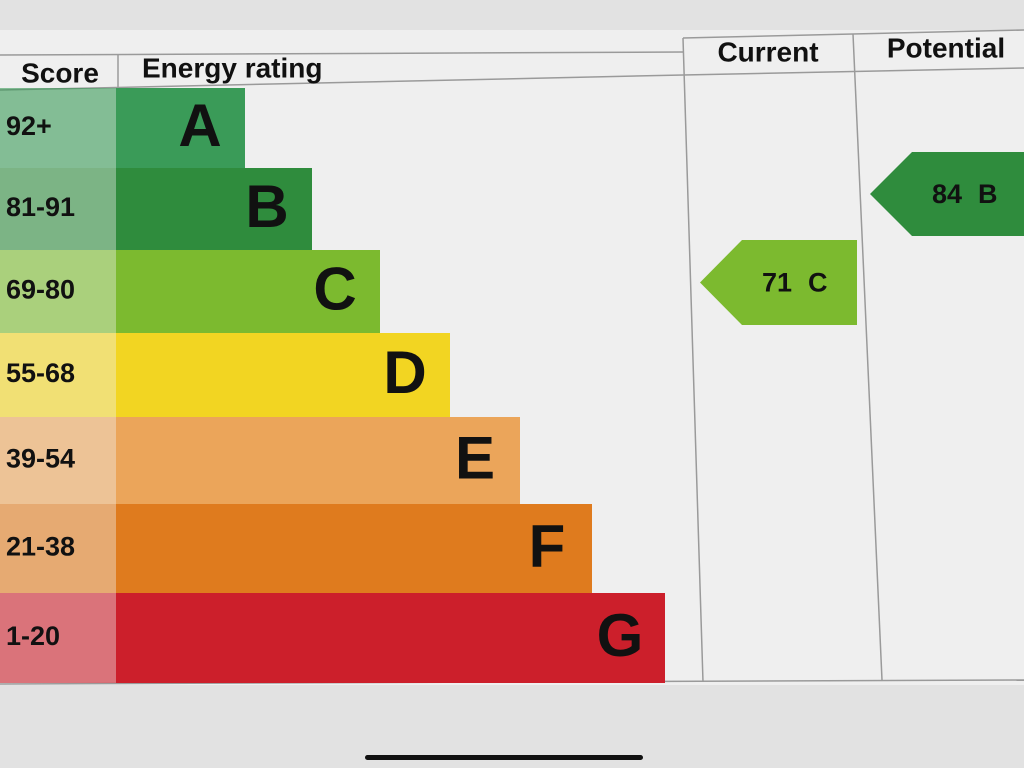  I want to click on score-label: 69-80, so click(40, 290).